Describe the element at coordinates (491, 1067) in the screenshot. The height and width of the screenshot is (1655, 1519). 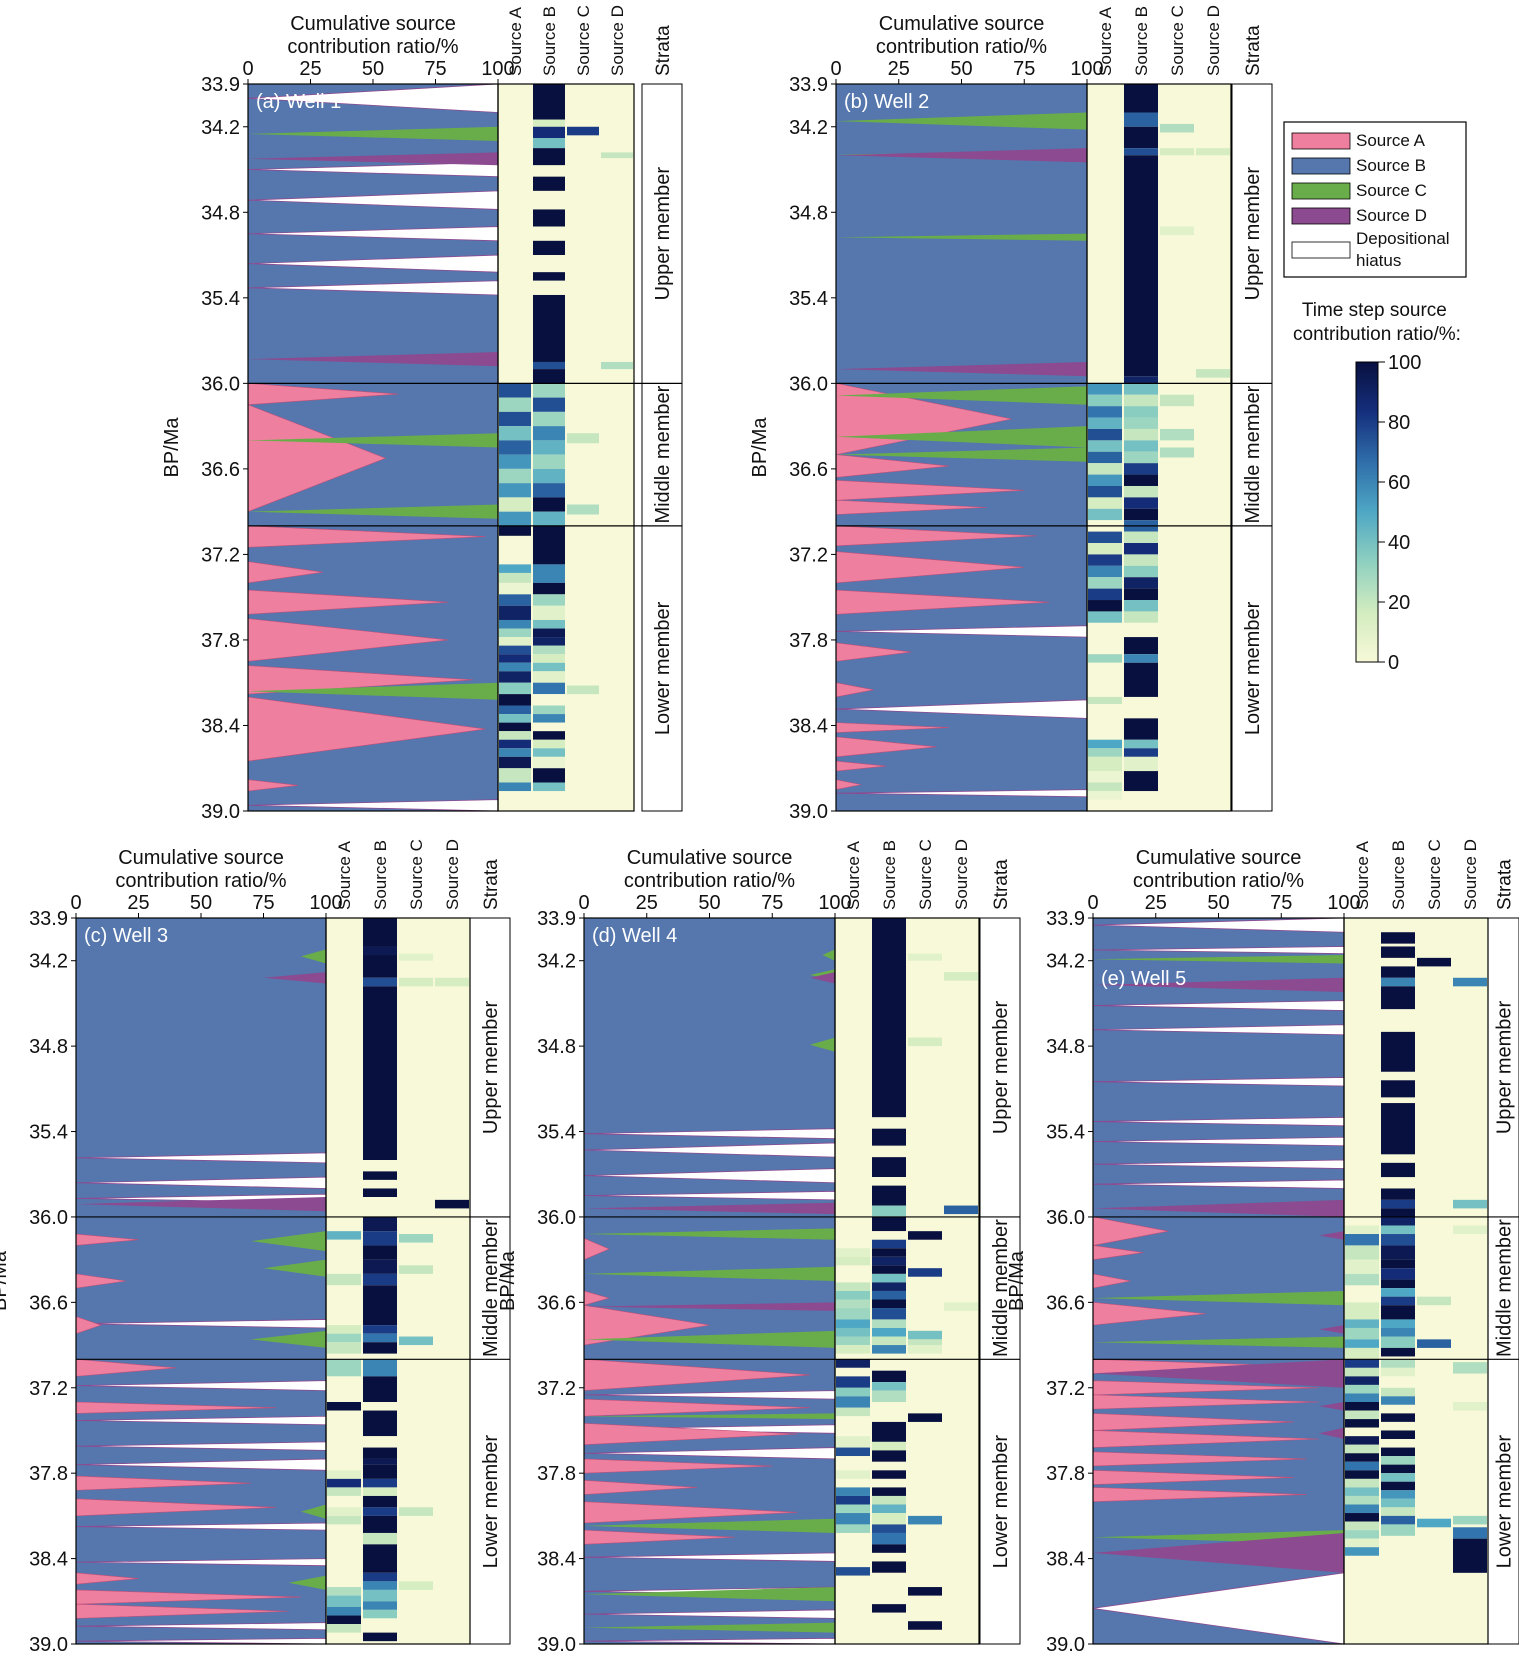
I see `member-label: Upper member` at that location.